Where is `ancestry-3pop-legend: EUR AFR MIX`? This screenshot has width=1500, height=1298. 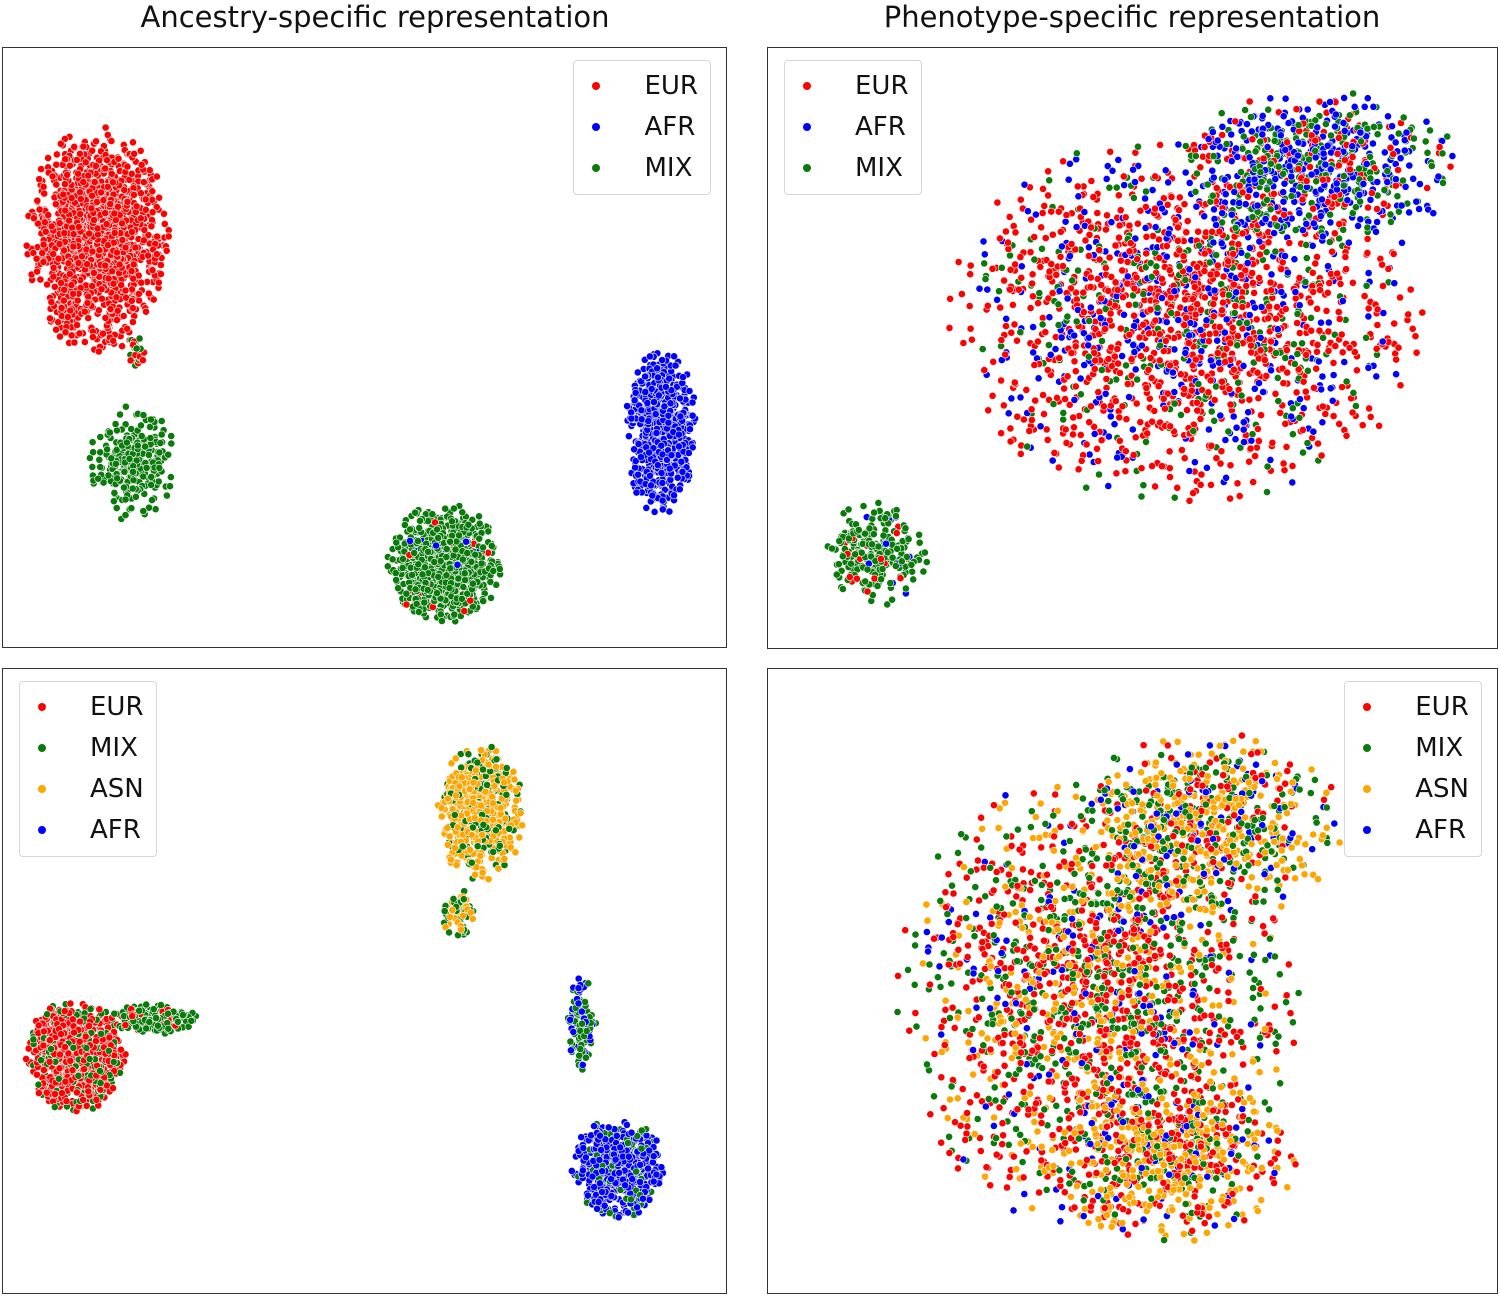
ancestry-3pop-legend: EUR AFR MIX is located at coordinates (642, 127).